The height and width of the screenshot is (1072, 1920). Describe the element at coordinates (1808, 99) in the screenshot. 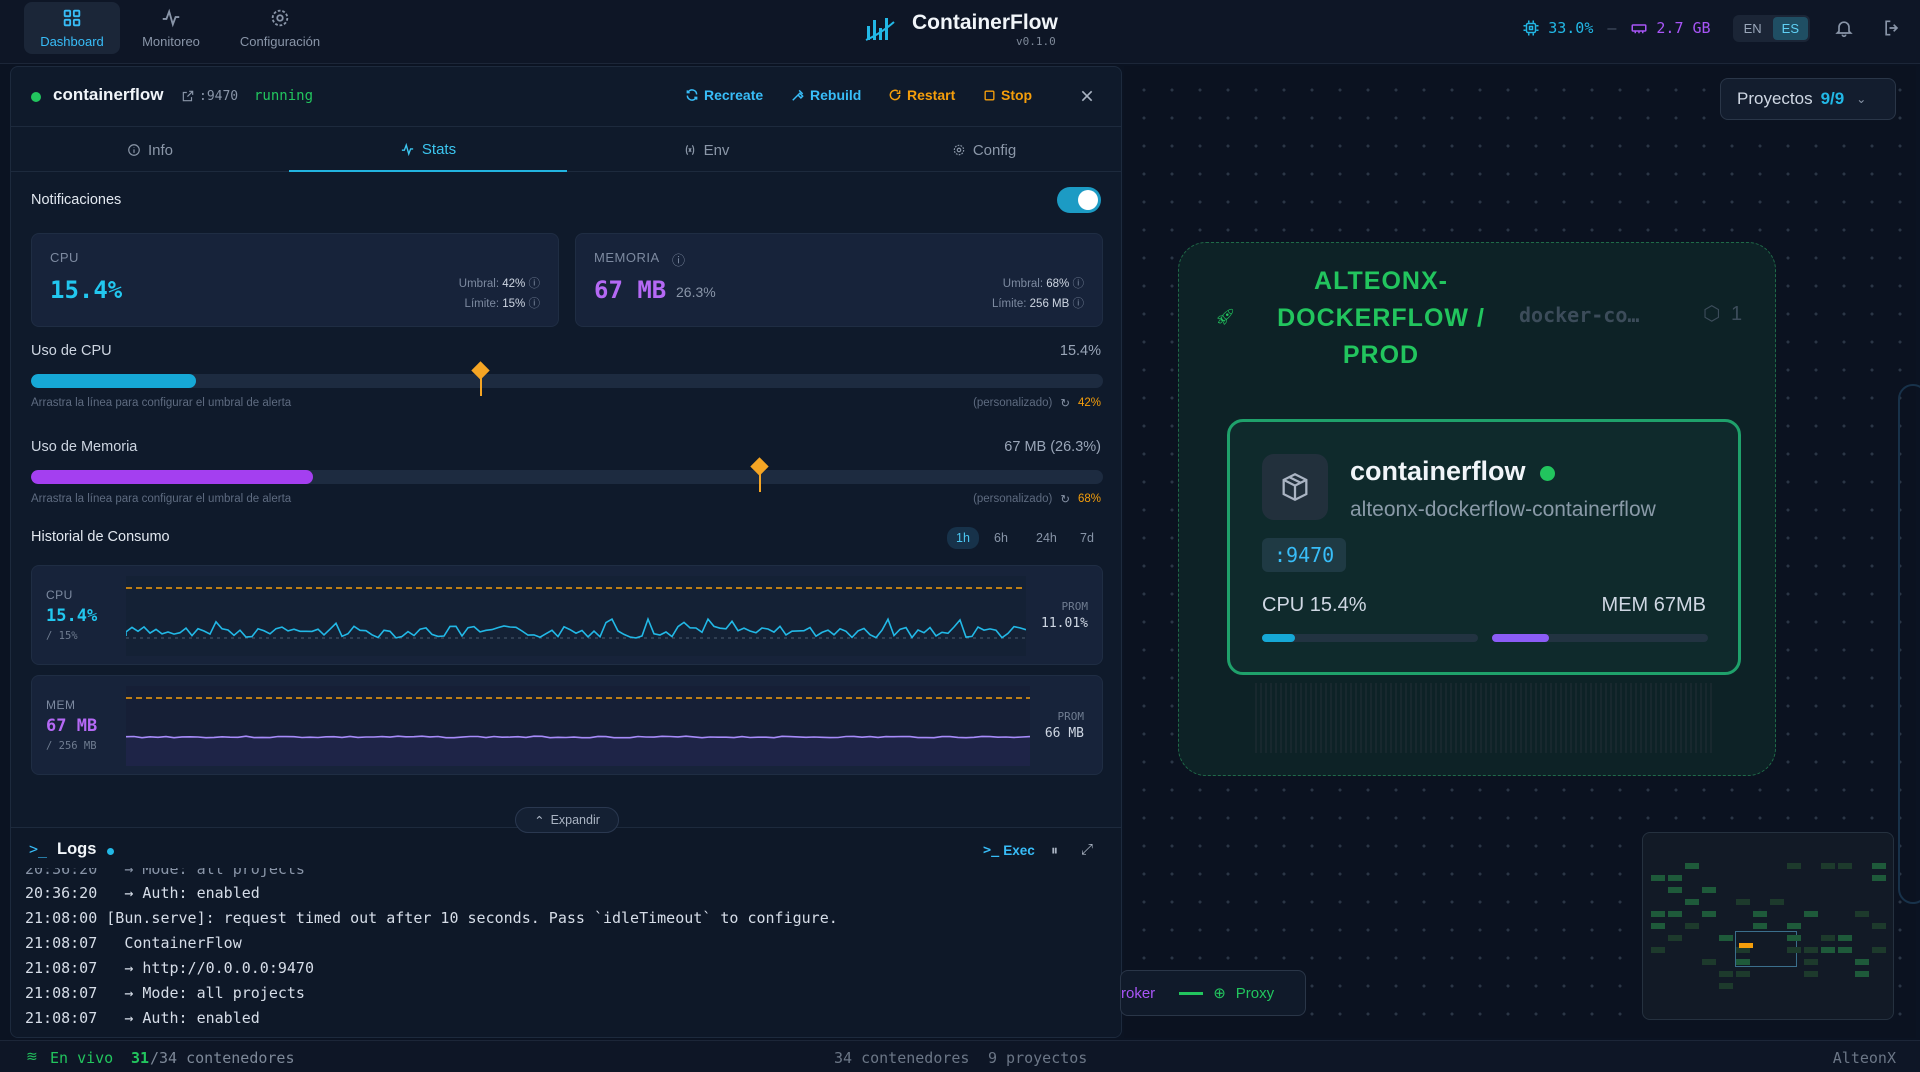

I see `projects-dropdown: Proyectos 9/9 ⌄` at that location.